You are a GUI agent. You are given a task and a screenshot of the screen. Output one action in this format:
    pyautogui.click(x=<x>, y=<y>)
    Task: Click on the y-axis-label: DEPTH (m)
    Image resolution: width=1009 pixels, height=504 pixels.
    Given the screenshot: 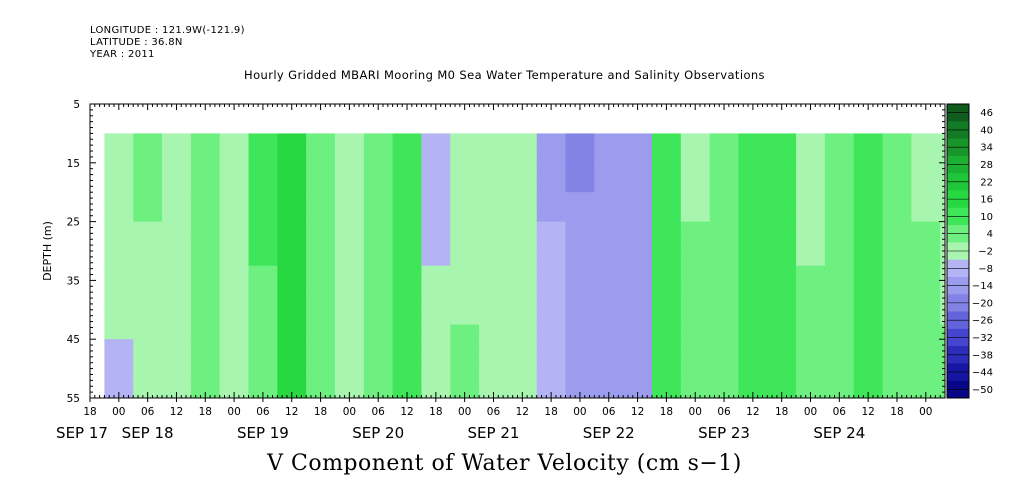 What is the action you would take?
    pyautogui.click(x=47, y=251)
    